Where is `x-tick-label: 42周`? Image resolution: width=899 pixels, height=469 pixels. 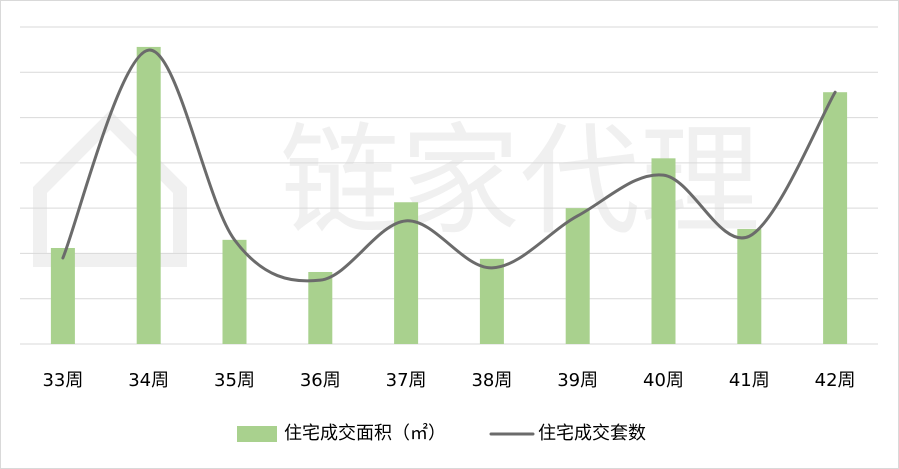 x-tick-label: 42周 is located at coordinates (835, 380).